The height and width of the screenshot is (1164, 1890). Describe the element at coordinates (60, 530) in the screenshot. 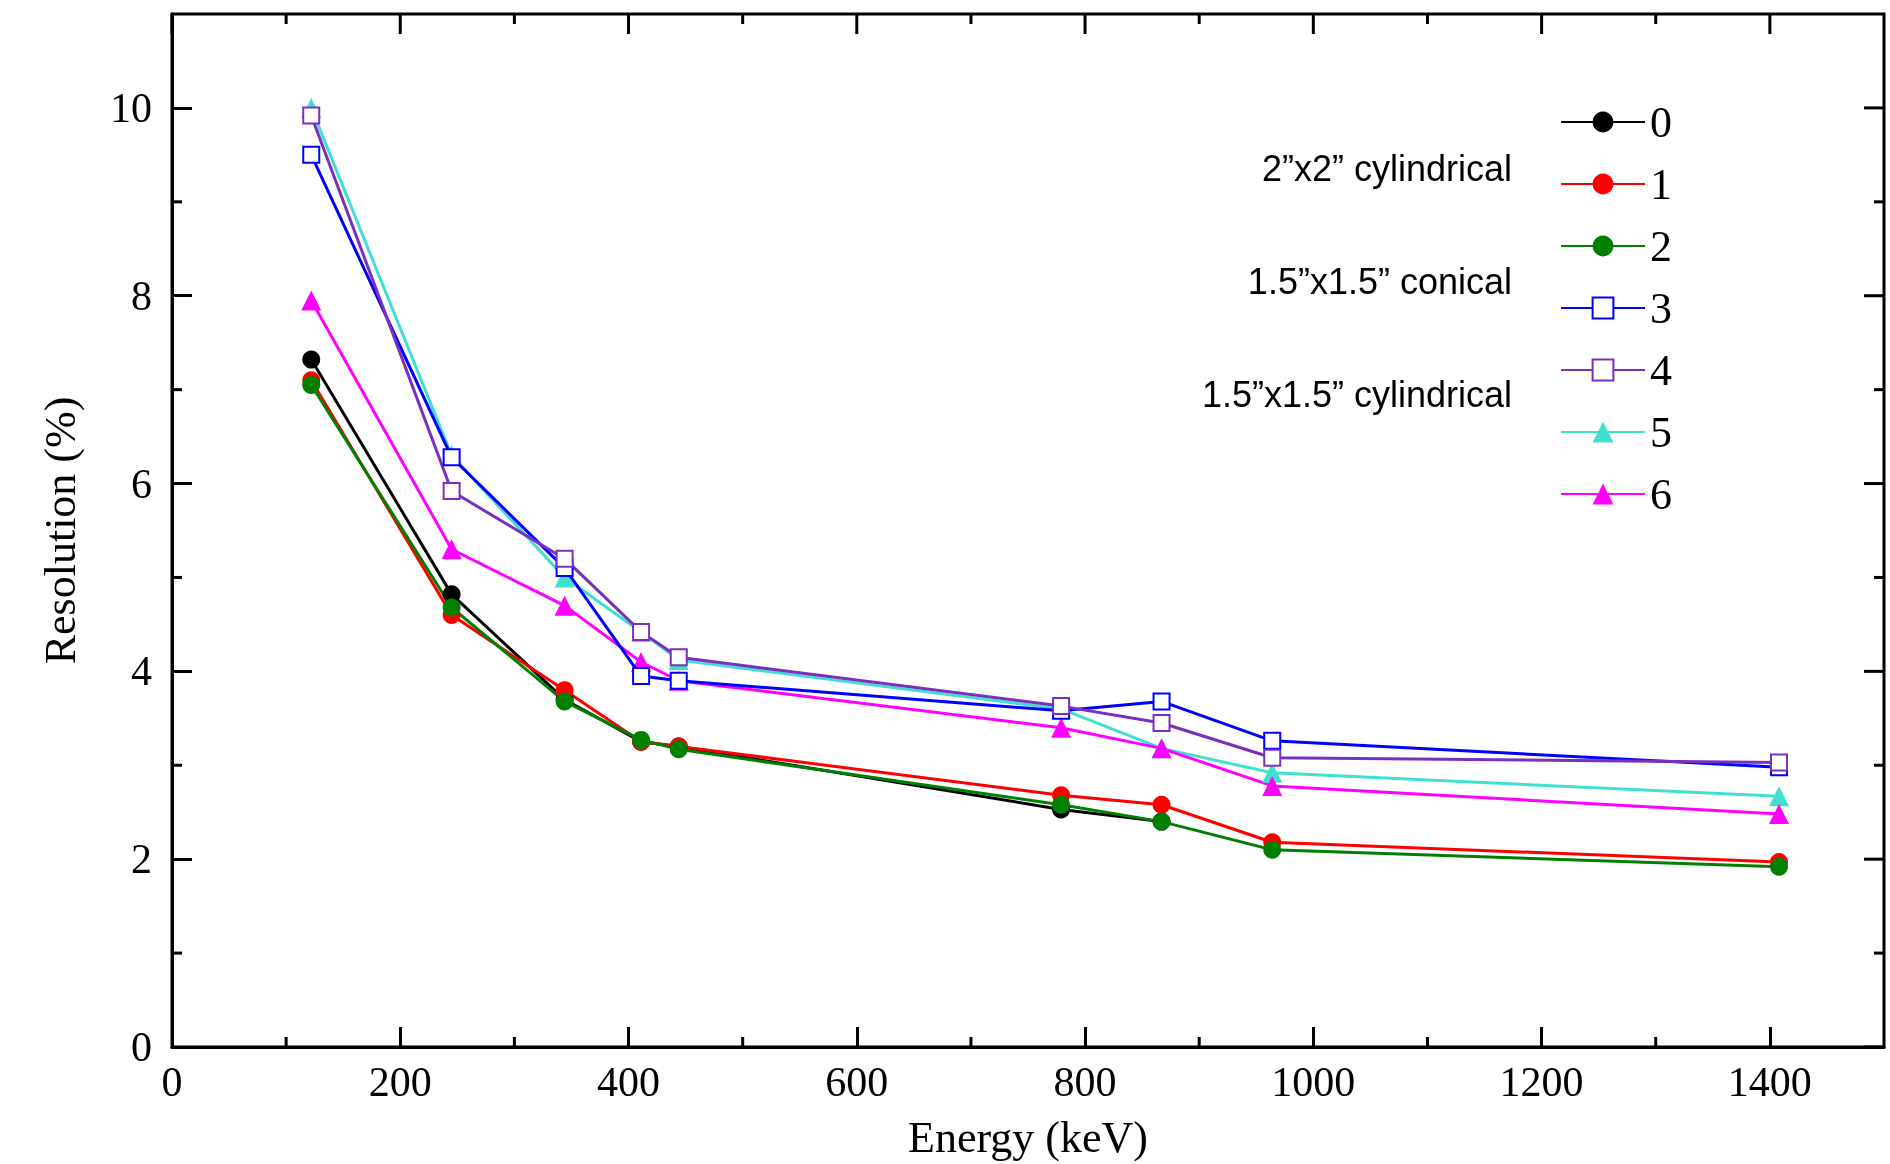

I see `y-axis-title: Resolution (%)` at that location.